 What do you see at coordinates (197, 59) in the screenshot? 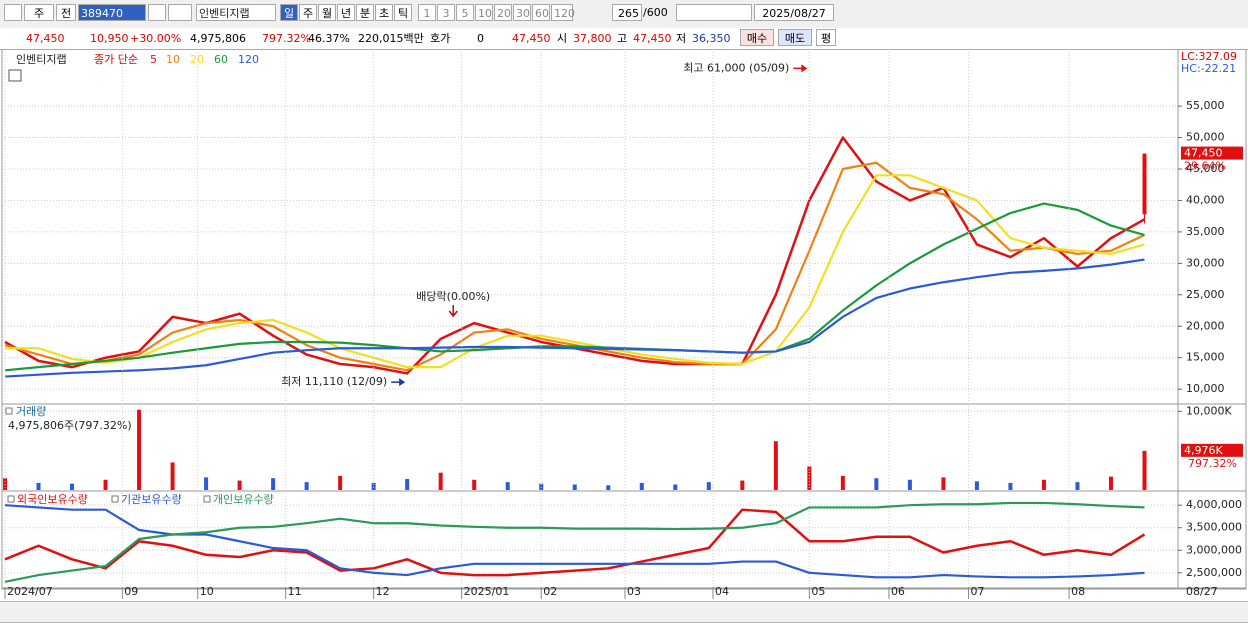
I see `legend-entry: 20` at bounding box center [197, 59].